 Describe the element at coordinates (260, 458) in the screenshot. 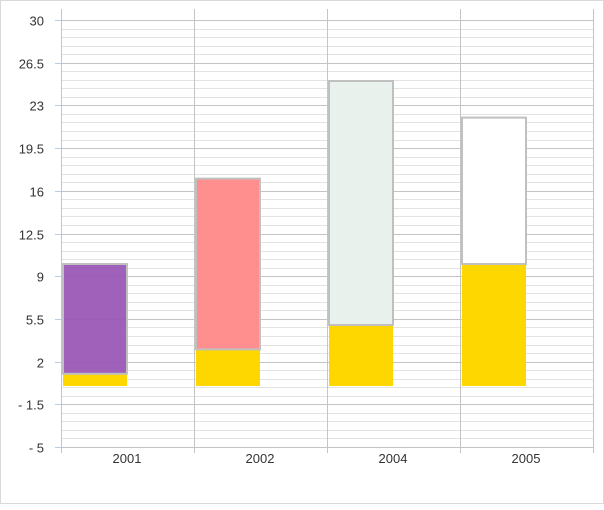

I see `x-tick-label: 2002` at that location.